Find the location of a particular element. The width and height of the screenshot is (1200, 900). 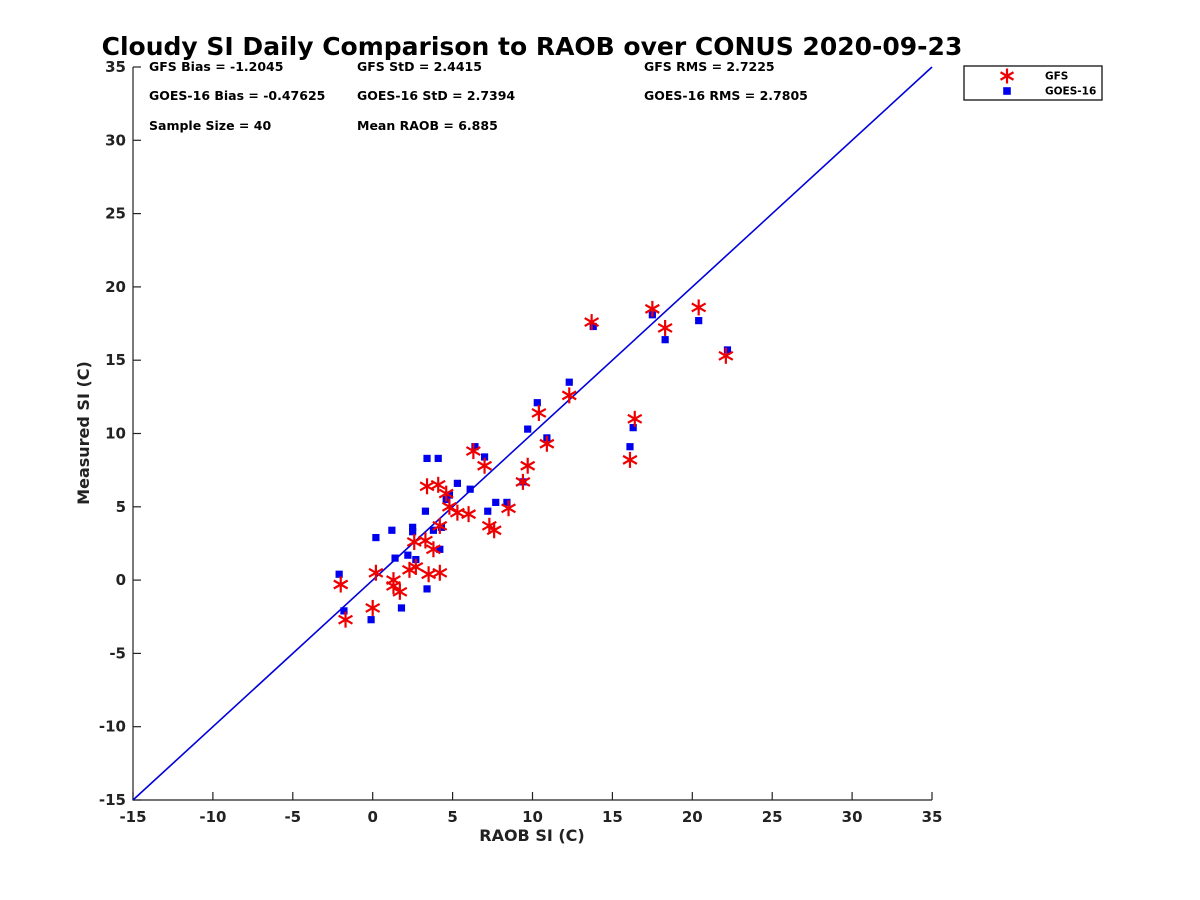

y-tick-label: -10 is located at coordinates (112, 727).